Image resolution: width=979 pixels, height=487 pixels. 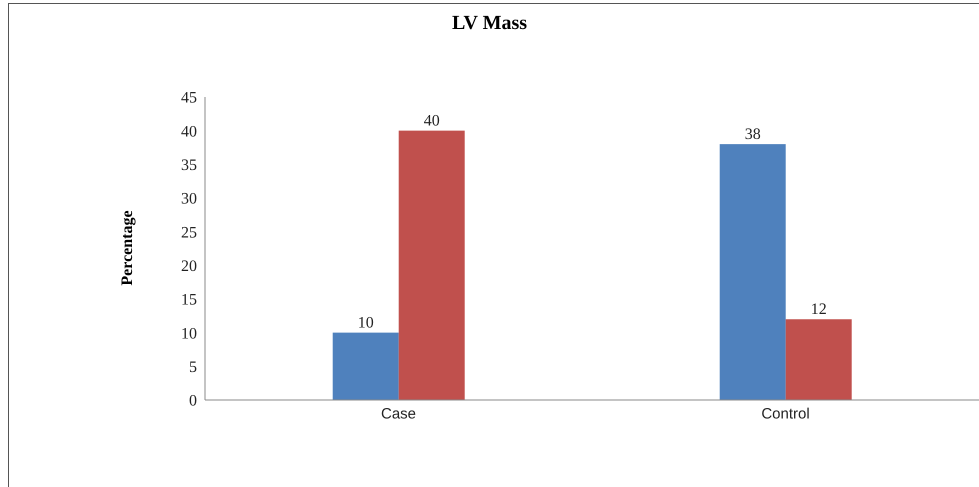 I want to click on y-tick-label: 45, so click(x=189, y=98).